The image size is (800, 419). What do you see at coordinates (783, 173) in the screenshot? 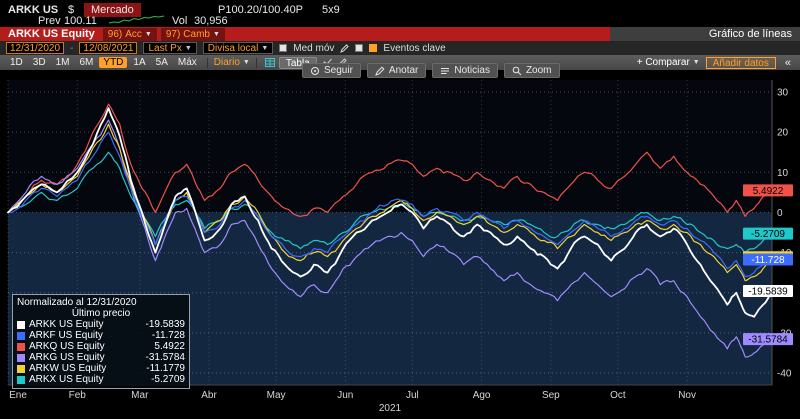
I see `y-axis-label: 10` at bounding box center [783, 173].